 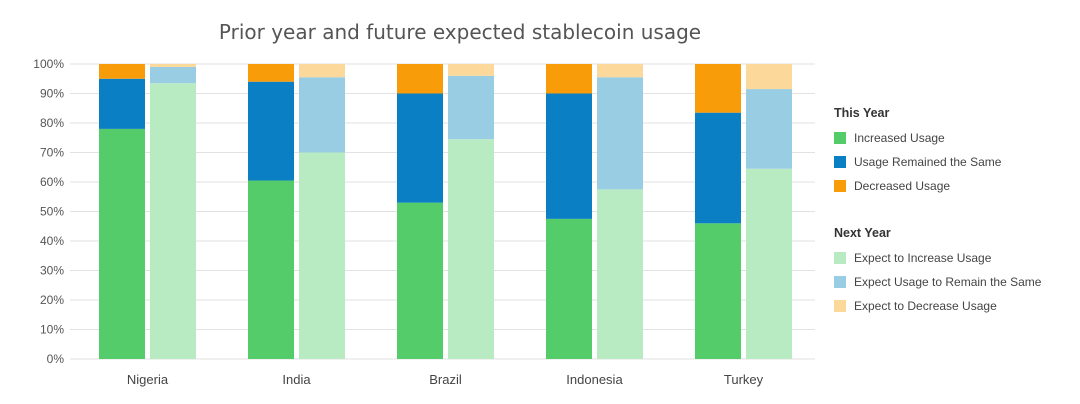 What do you see at coordinates (56, 359) in the screenshot?
I see `y-tick-label: 0%` at bounding box center [56, 359].